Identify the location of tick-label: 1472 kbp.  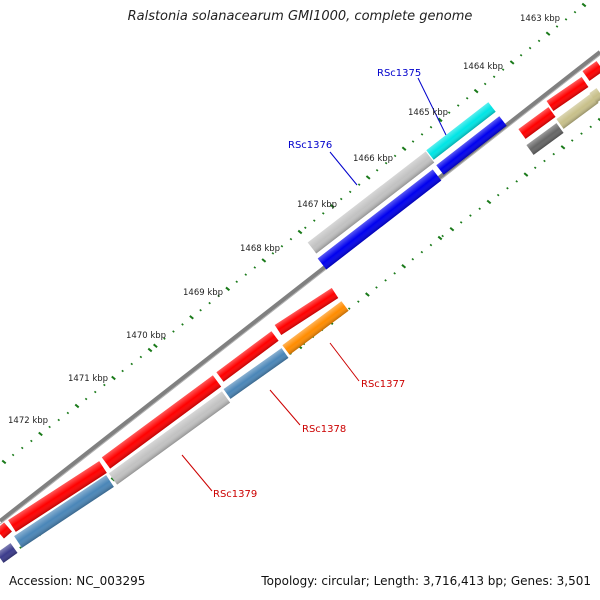
(28, 421).